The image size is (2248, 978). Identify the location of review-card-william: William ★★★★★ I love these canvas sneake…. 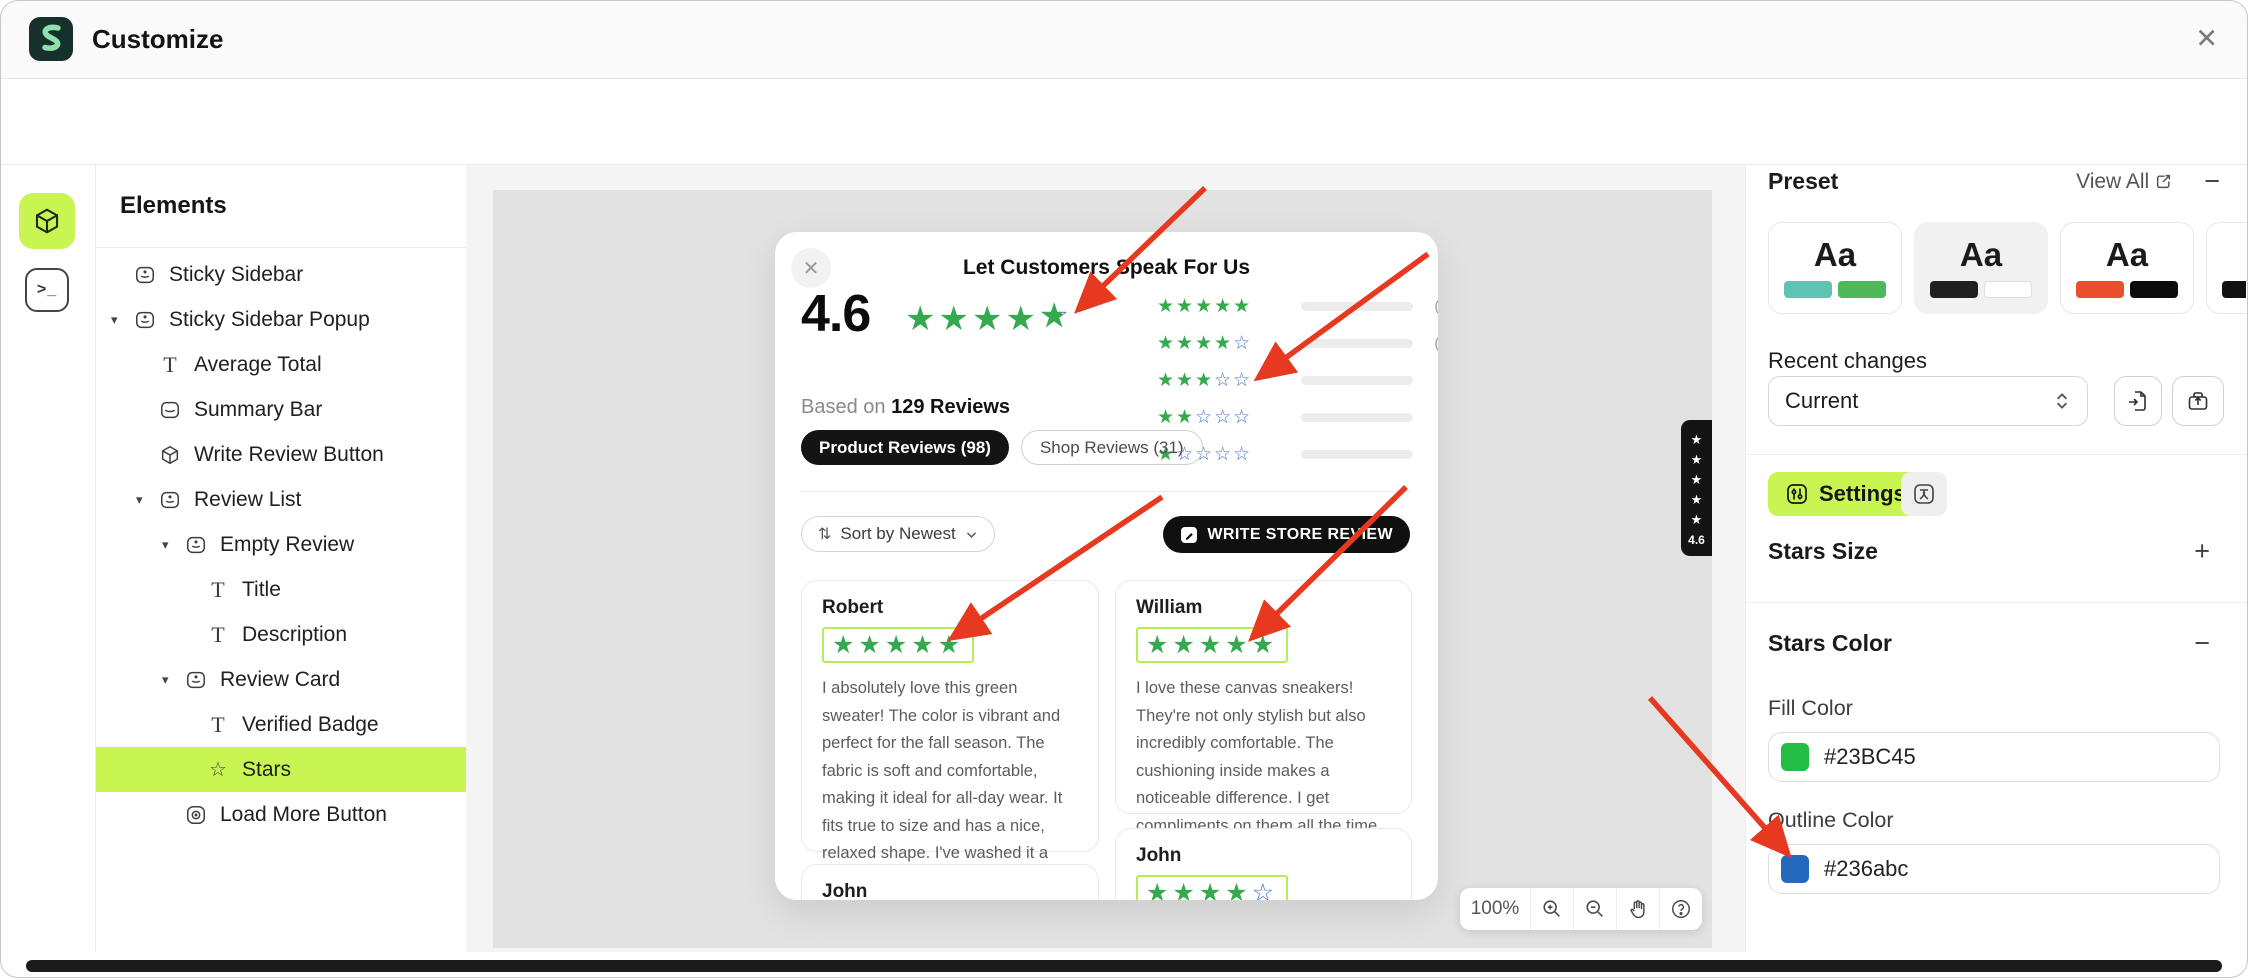
(1263, 740).